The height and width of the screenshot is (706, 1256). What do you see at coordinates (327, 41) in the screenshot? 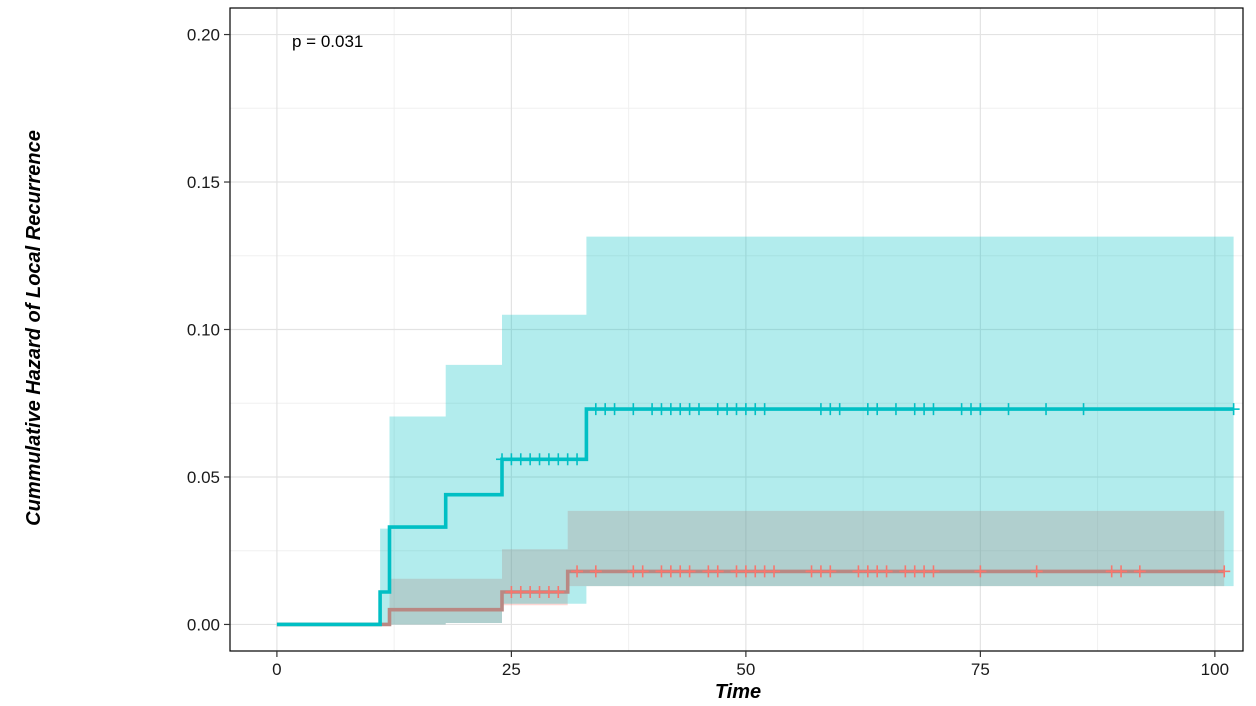
I see `p-value-annotation: p = 0.031` at bounding box center [327, 41].